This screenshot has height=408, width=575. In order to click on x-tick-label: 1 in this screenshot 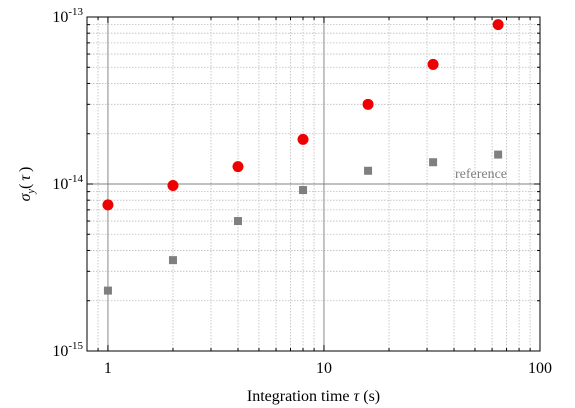, I will do `click(108, 368)`.